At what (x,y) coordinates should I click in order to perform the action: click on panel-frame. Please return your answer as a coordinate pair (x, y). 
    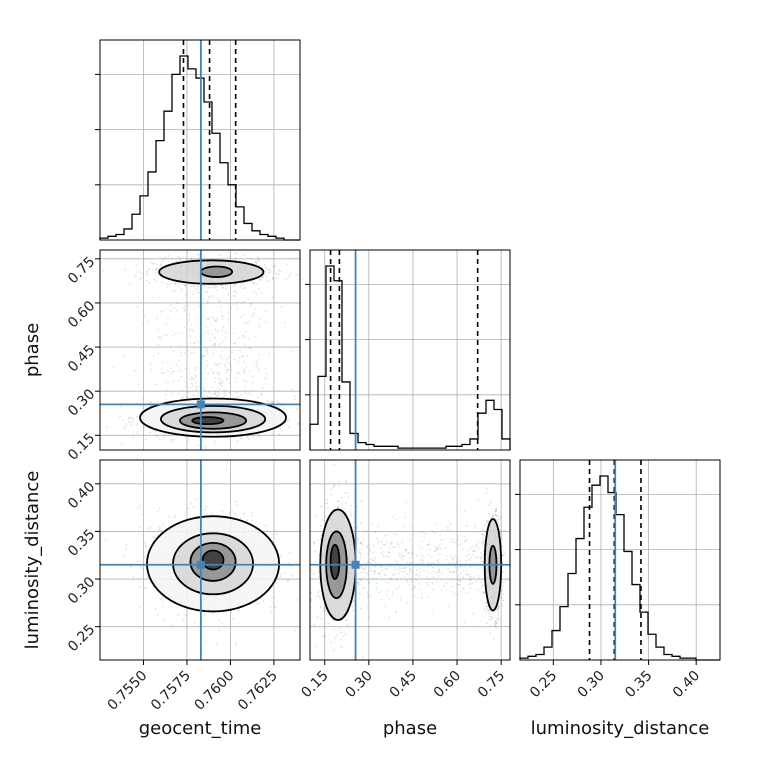
    Looking at the image, I should click on (620, 560).